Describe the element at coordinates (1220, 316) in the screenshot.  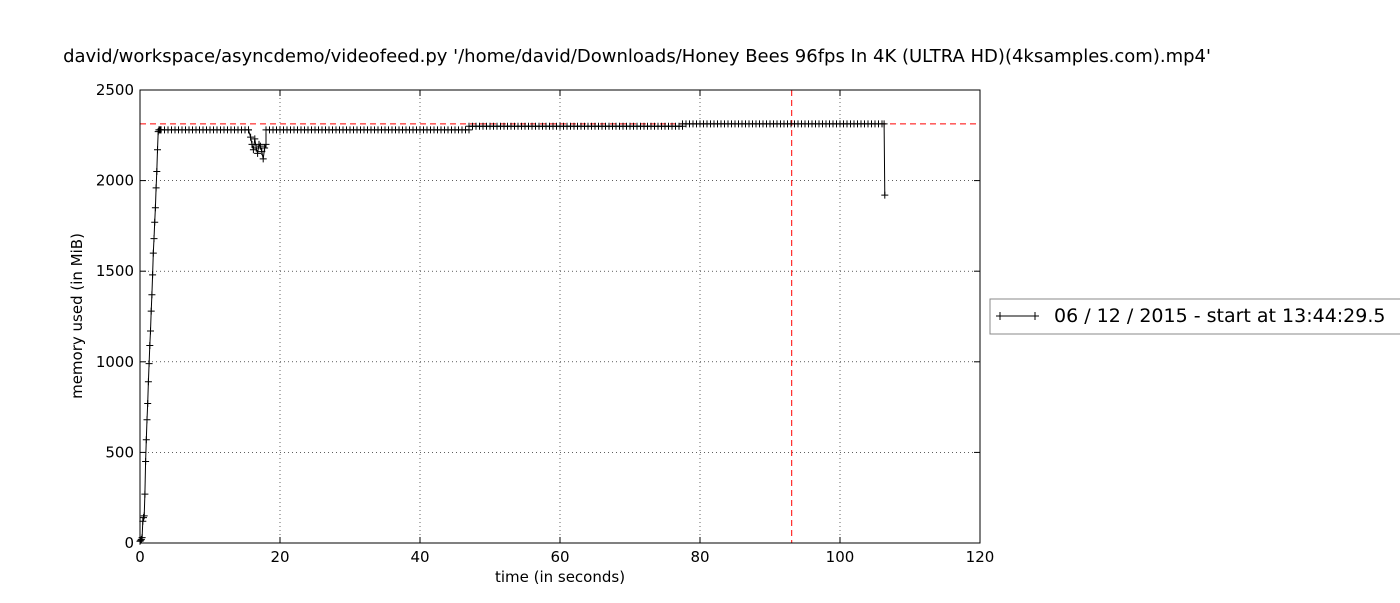
I see `legend-label: 06 / 12 / 2015 - start at 13:44:29.5` at that location.